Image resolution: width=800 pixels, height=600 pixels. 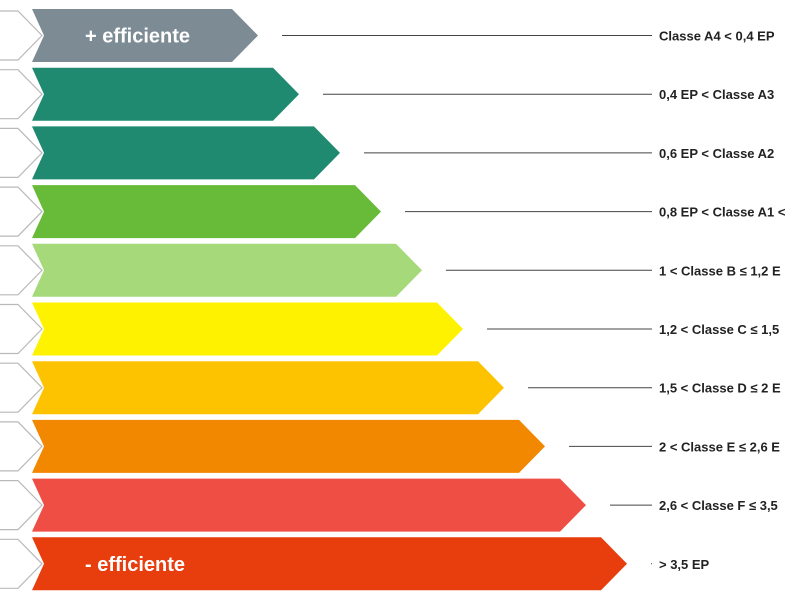 What do you see at coordinates (387, 94) in the screenshot?
I see `energy-class-row-a3: 0,4 EP < Classe A3` at bounding box center [387, 94].